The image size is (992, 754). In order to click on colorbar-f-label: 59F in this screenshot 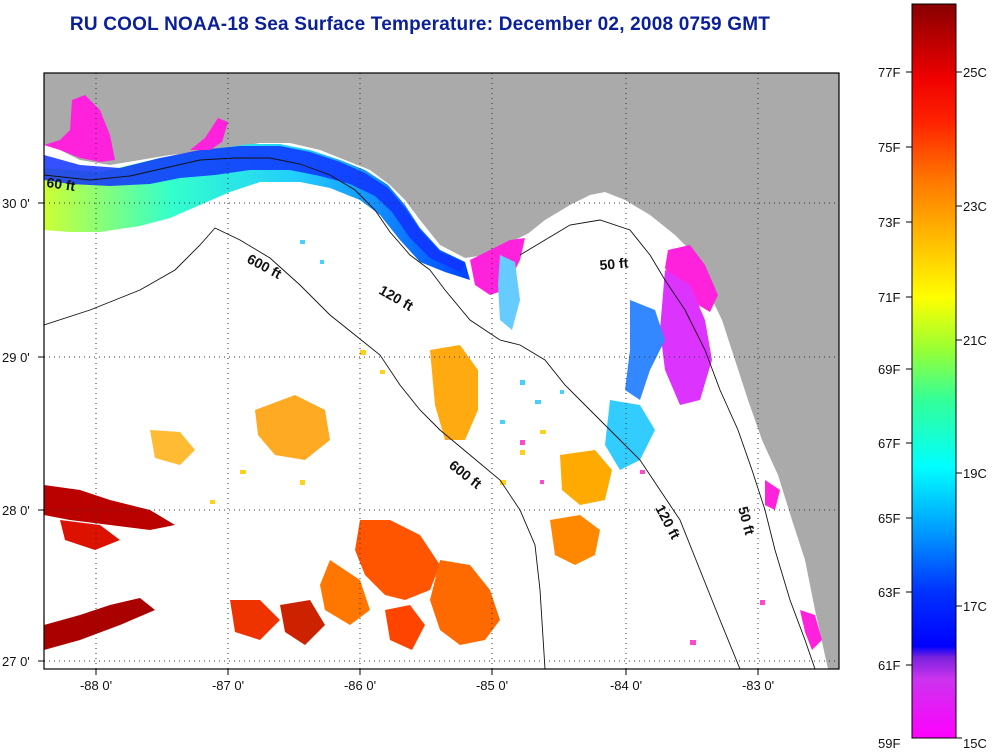, I will do `click(889, 743)`.